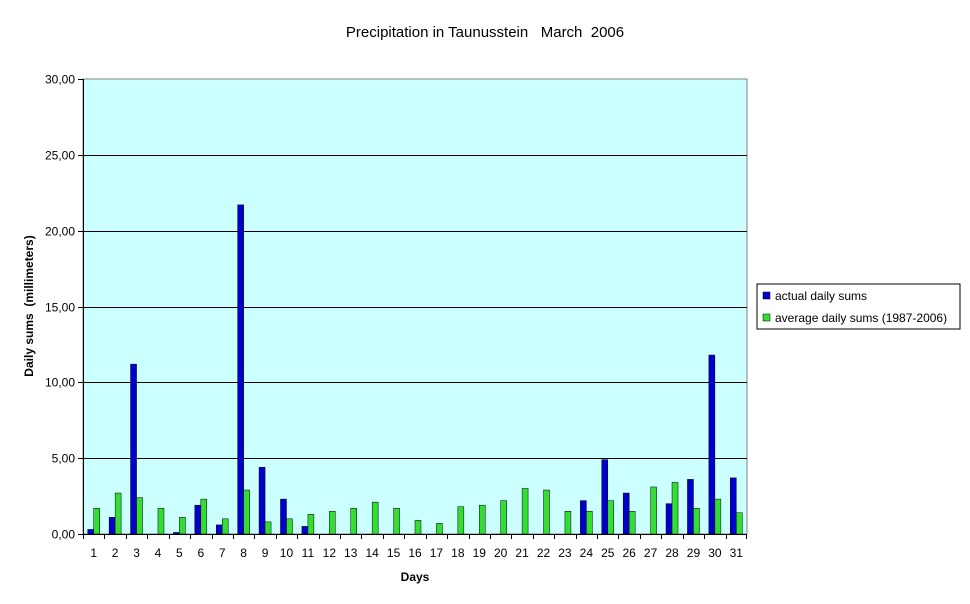  I want to click on y-tick-label: 15,00, so click(60, 308).